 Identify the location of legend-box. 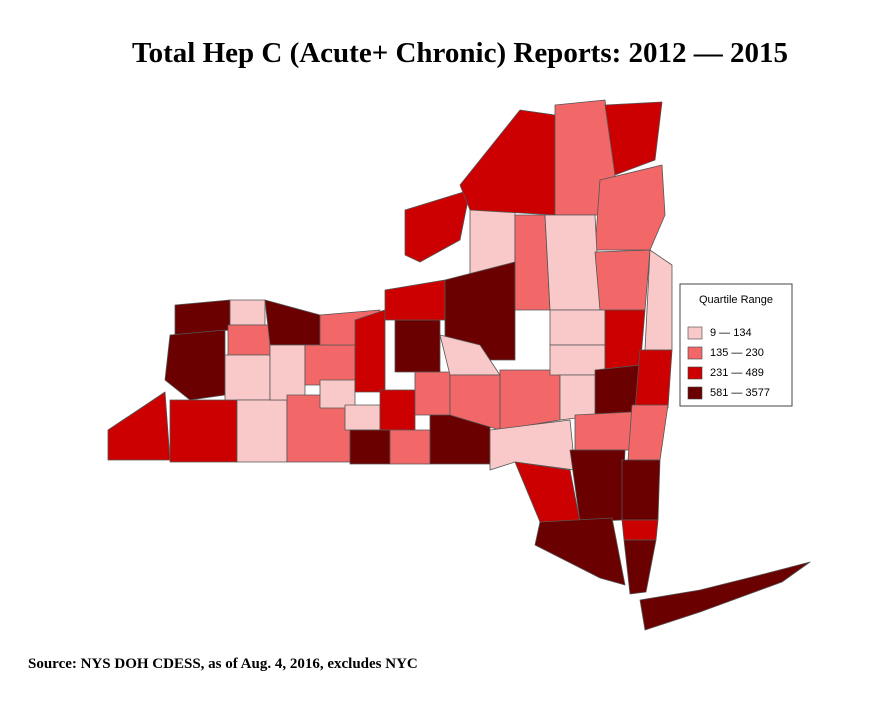
(736, 345).